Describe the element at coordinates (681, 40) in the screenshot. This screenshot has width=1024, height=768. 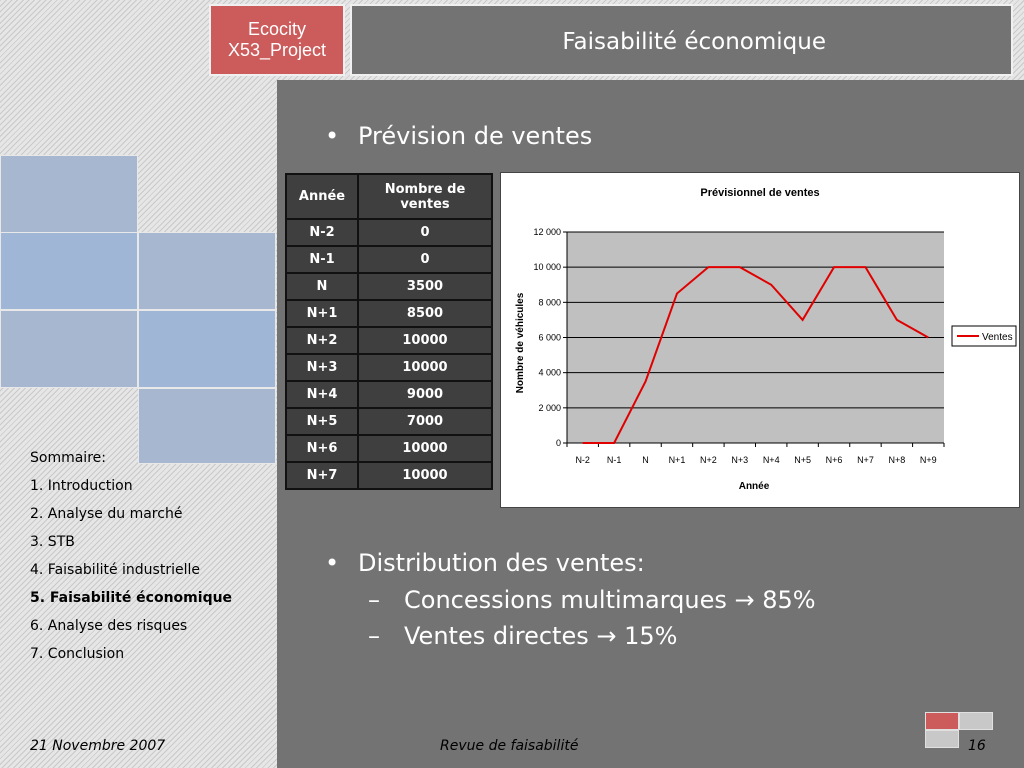
I see `slide-title: Faisabilité économique` at that location.